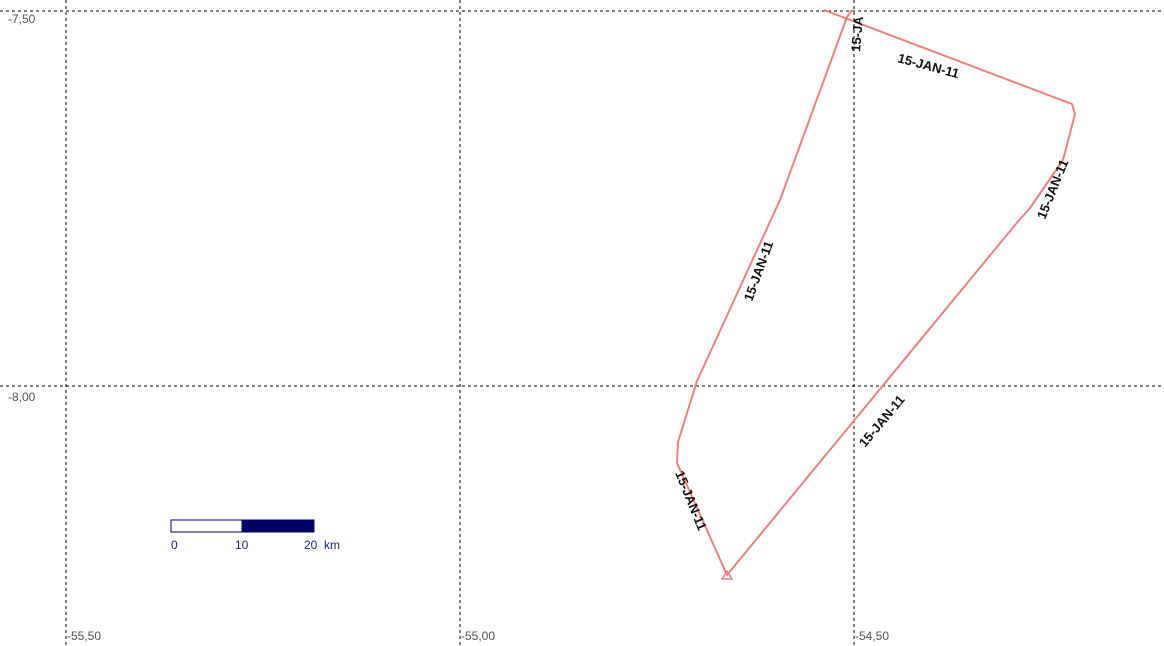  Describe the element at coordinates (22, 397) in the screenshot. I see `lat-label: -8,00` at that location.